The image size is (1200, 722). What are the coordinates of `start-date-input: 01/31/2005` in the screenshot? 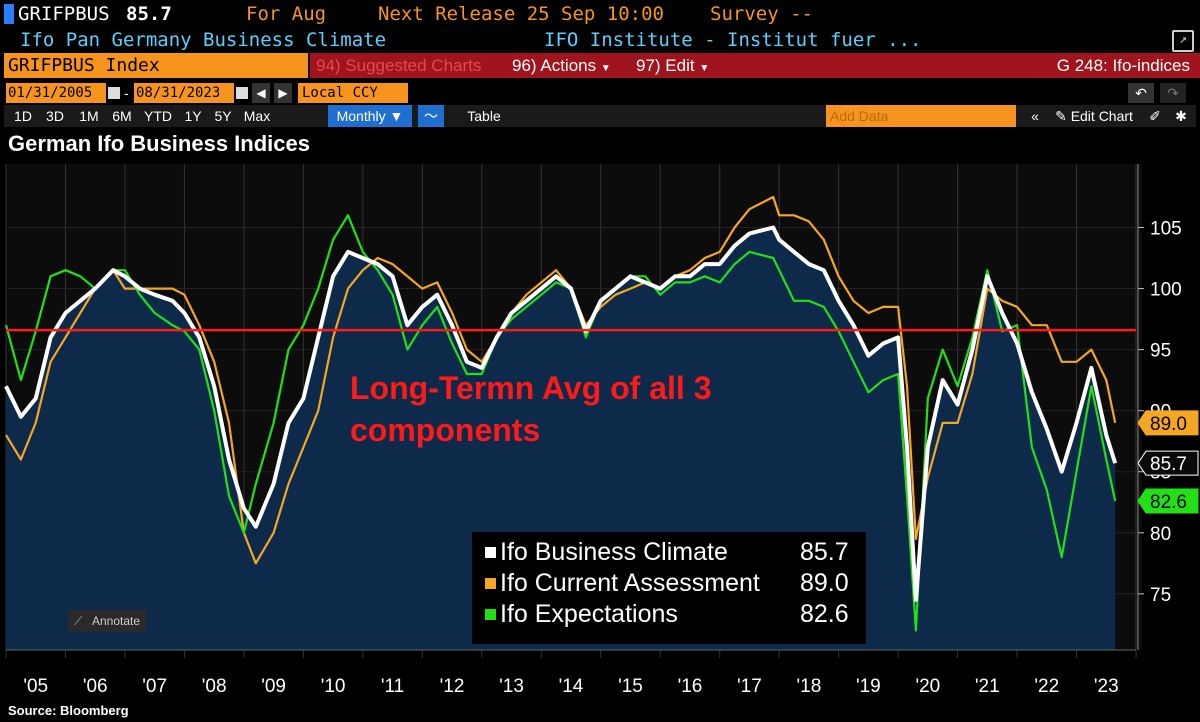 It's located at (56, 93).